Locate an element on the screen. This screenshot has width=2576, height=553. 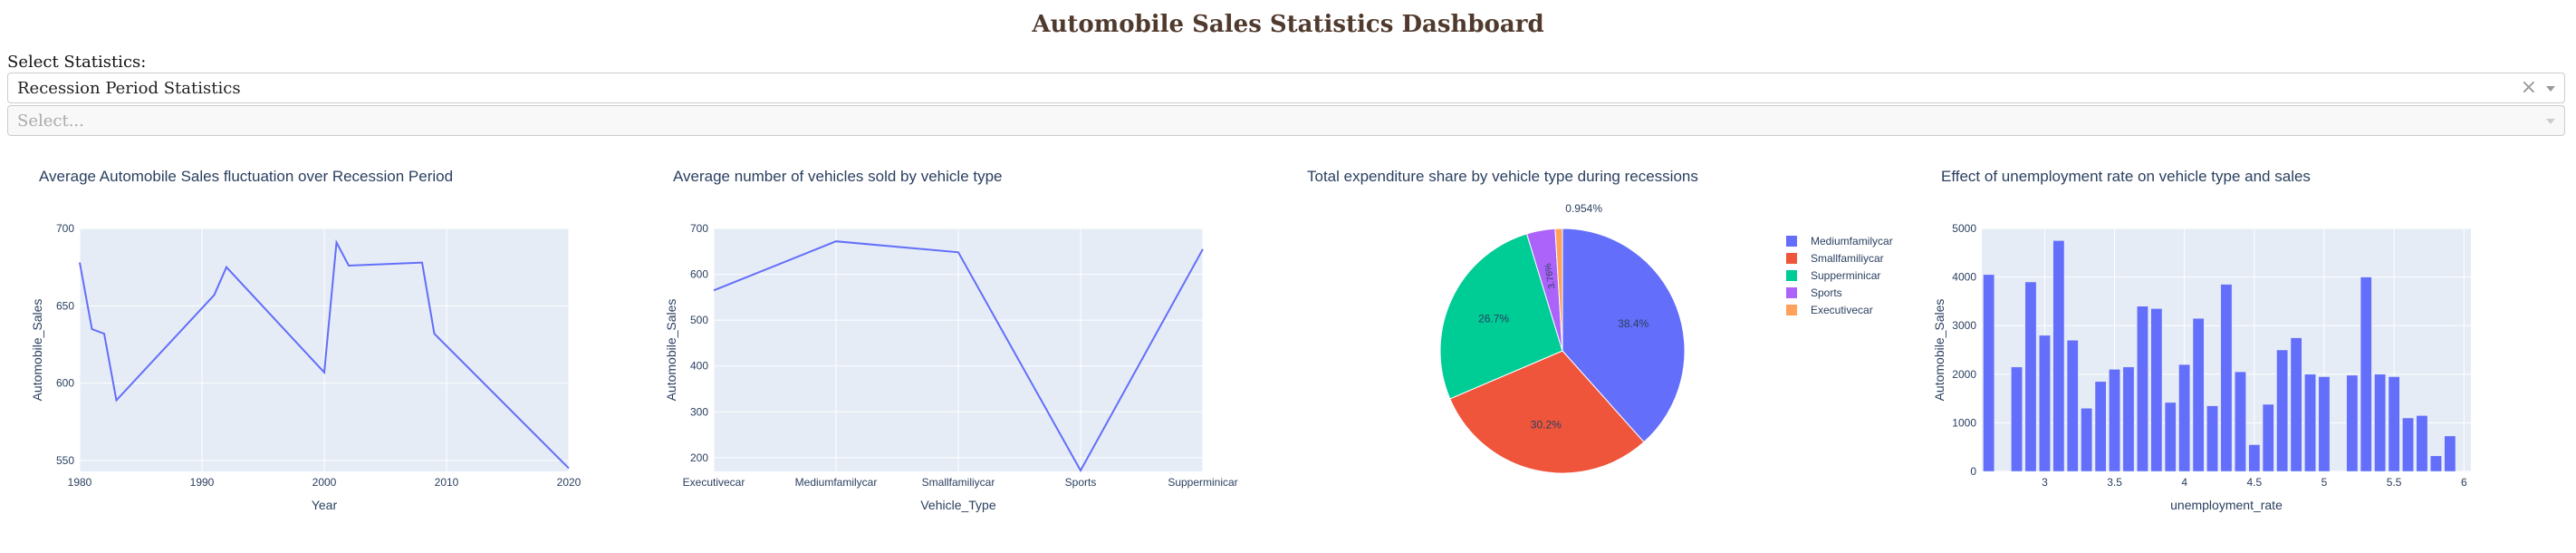
statistics-dropdown: Recession Period Statistics × is located at coordinates (1286, 88).